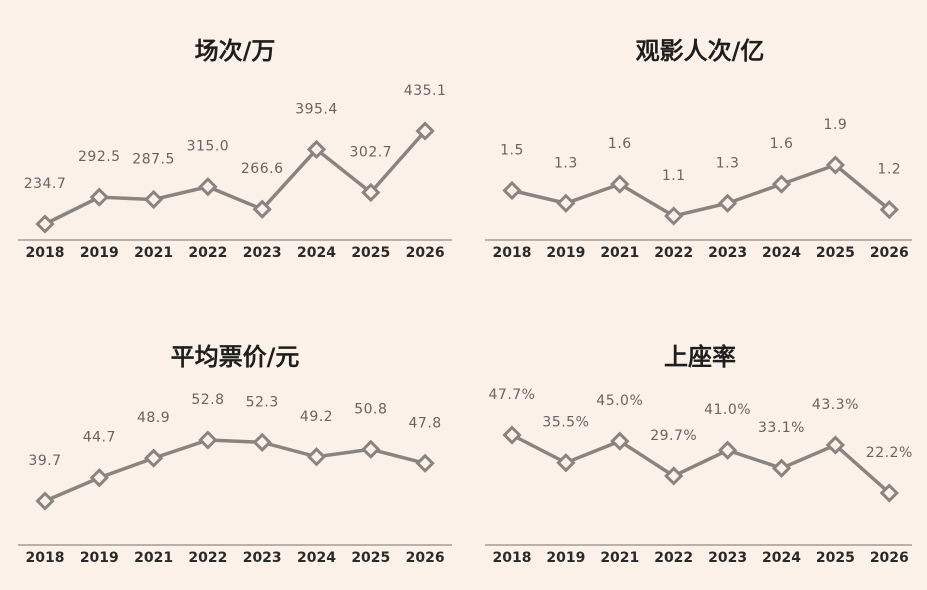  I want to click on value-label: 287.5, so click(153, 159).